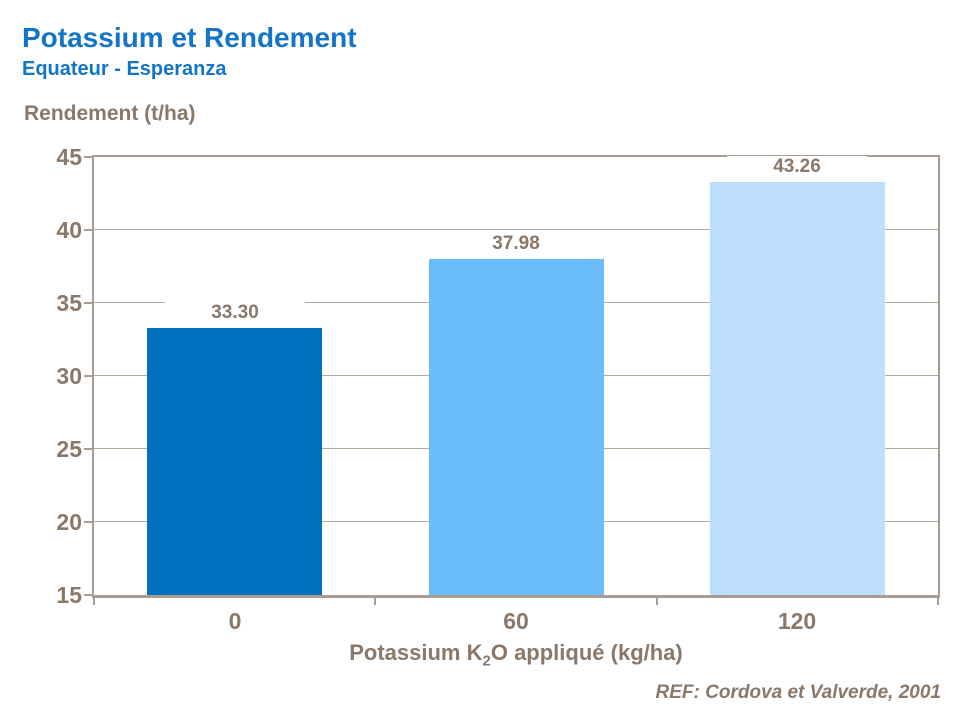 This screenshot has height=720, width=960. I want to click on y-tick-label-45: 45, so click(69, 157).